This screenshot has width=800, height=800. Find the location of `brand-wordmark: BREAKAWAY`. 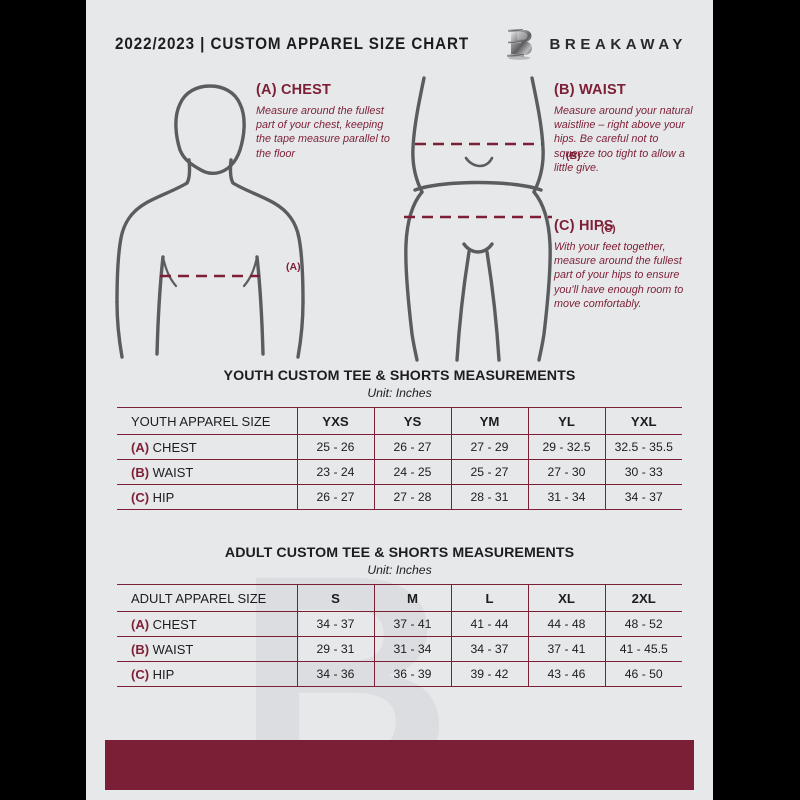

brand-wordmark: BREAKAWAY is located at coordinates (618, 44).